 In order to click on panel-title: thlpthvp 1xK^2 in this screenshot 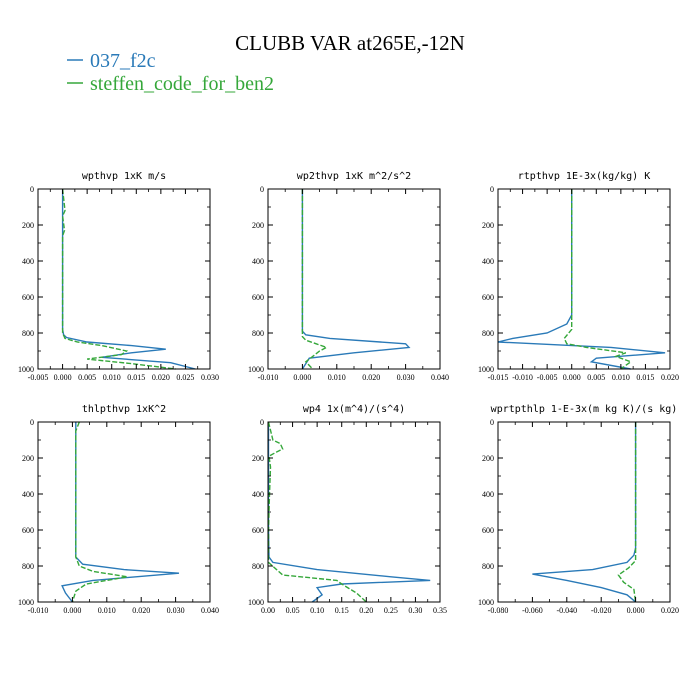, I will do `click(124, 409)`.